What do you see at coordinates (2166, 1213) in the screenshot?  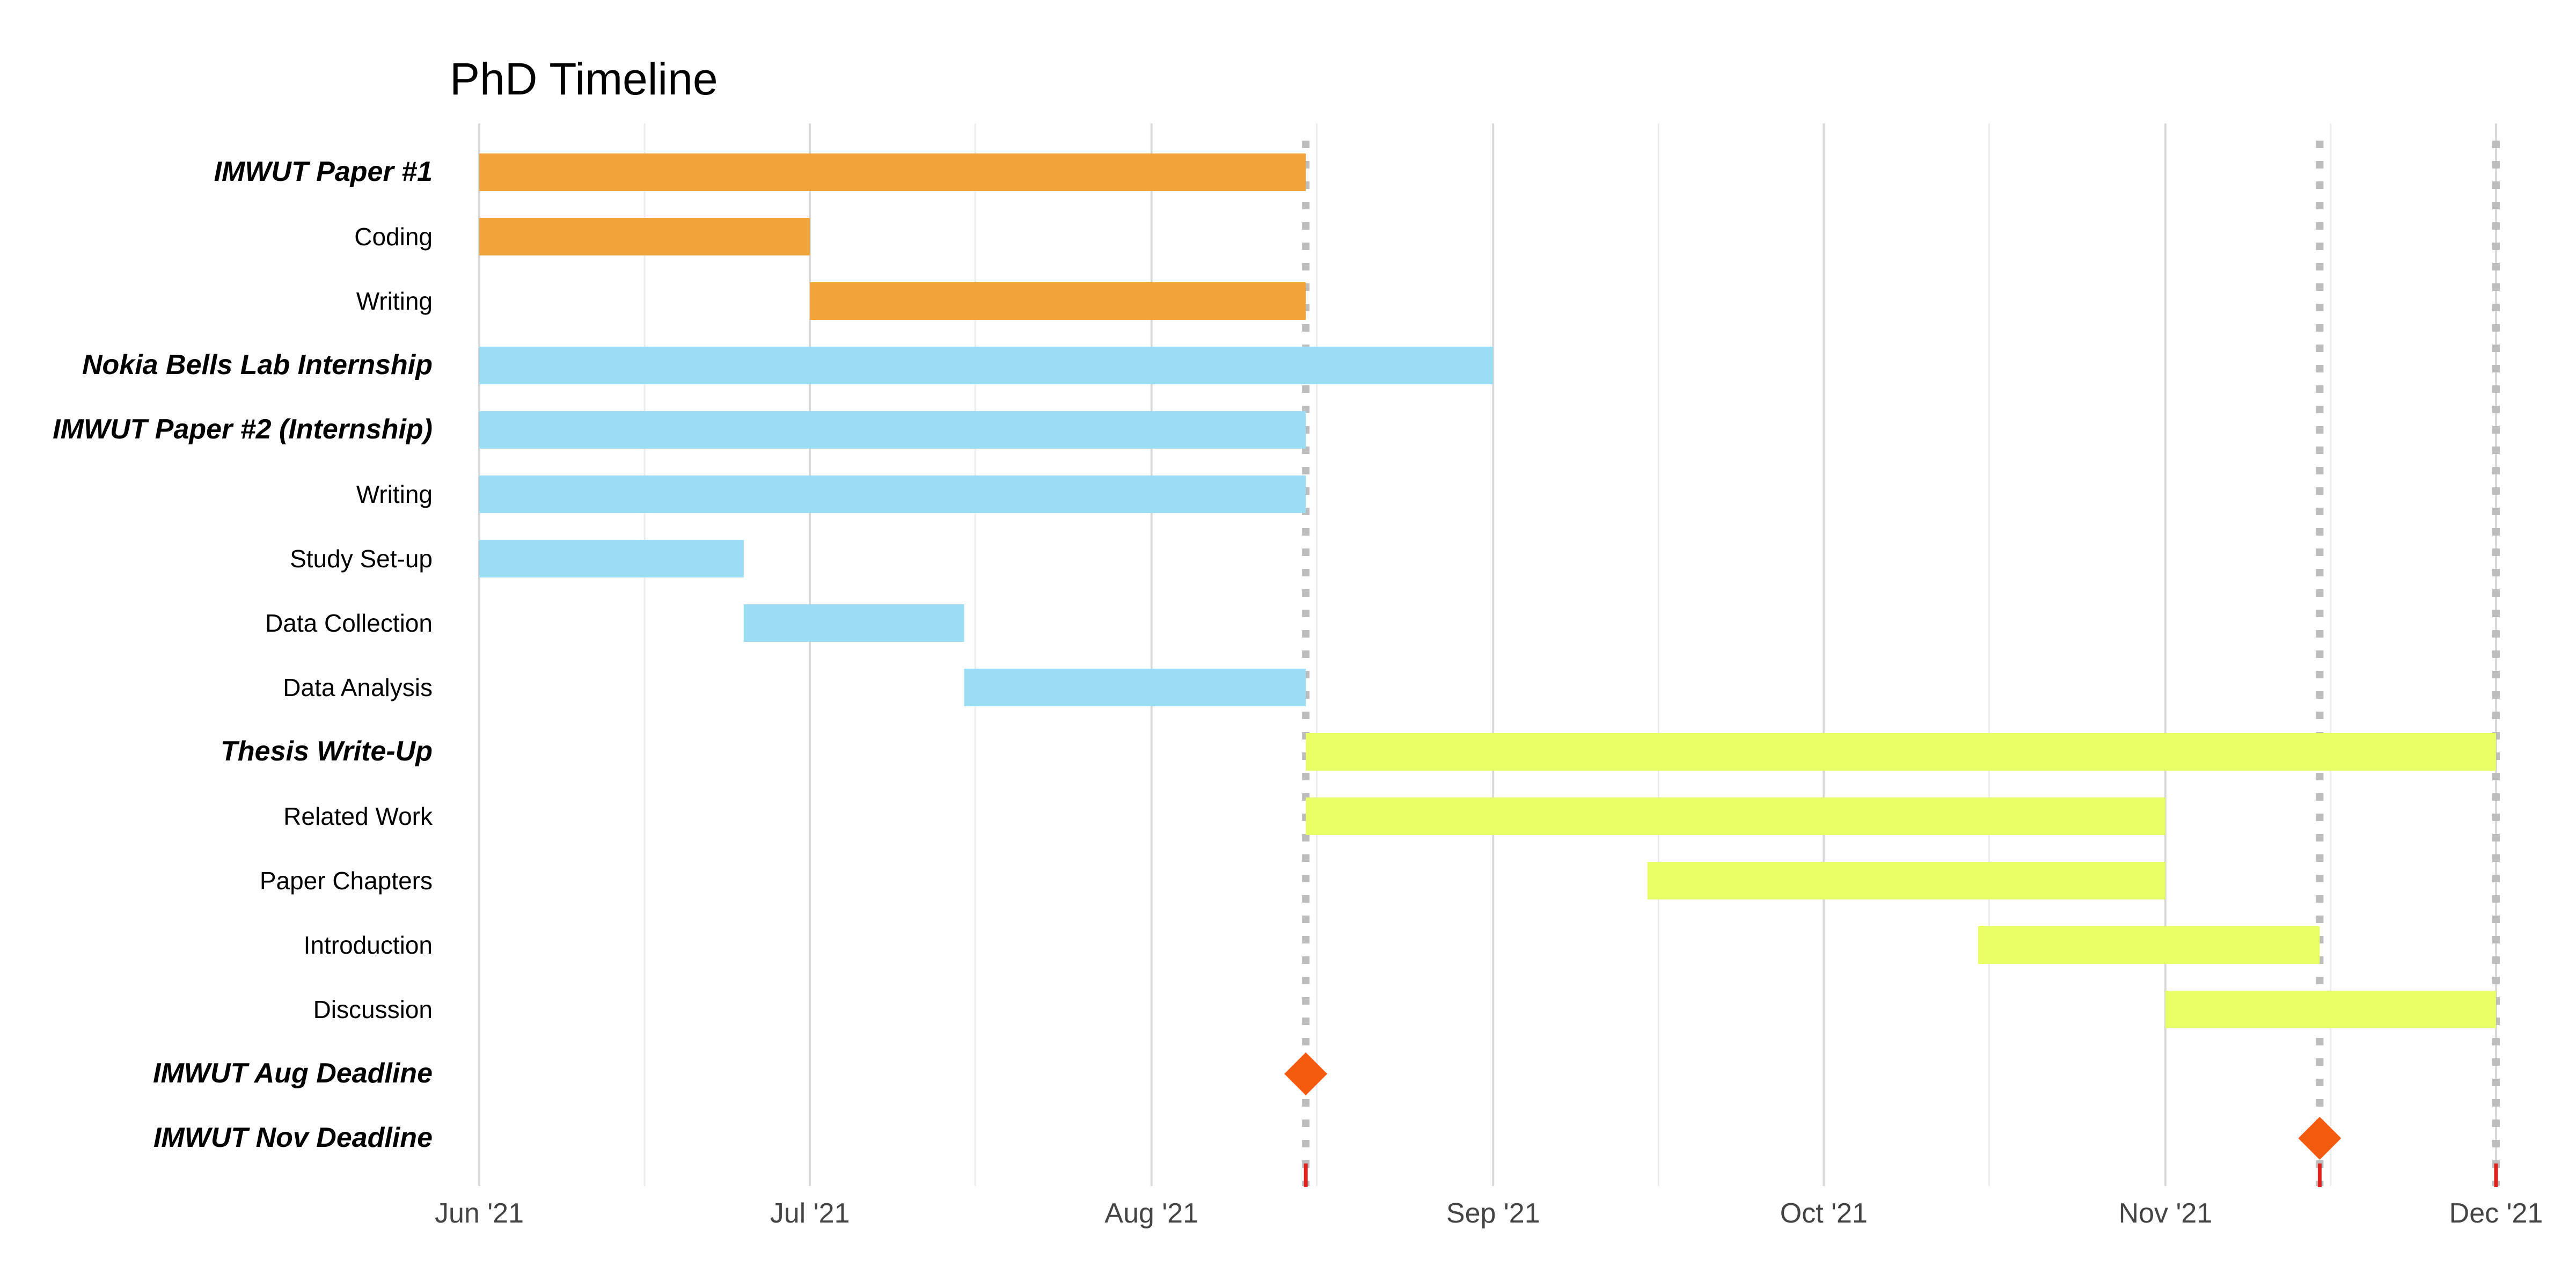 I see `x-tick-label: Nov '21` at bounding box center [2166, 1213].